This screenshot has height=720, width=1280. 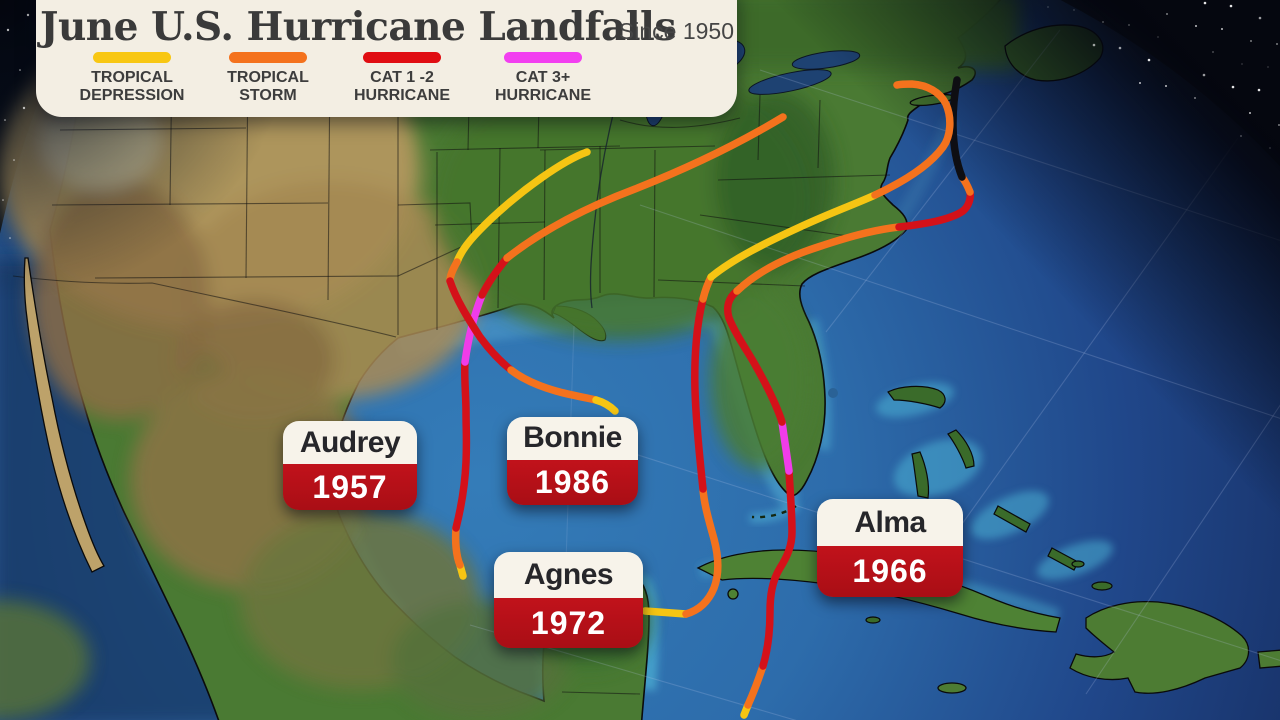 I want to click on track-alma-cat3-segment, so click(x=785, y=446).